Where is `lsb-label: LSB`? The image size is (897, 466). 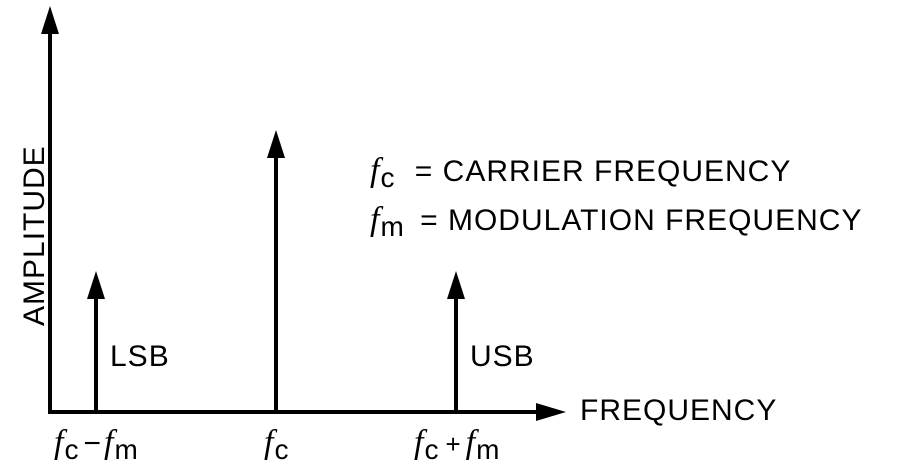
lsb-label: LSB is located at coordinates (140, 356).